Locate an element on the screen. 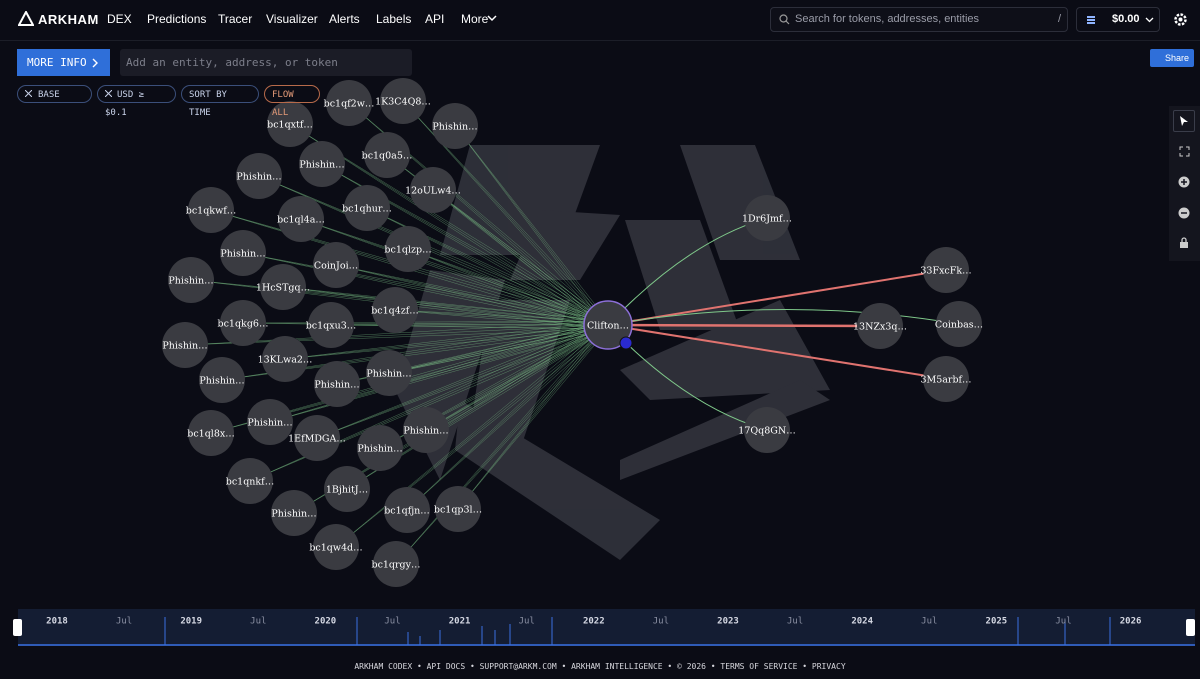 The width and height of the screenshot is (1200, 679). nav-link: Labels is located at coordinates (394, 19).